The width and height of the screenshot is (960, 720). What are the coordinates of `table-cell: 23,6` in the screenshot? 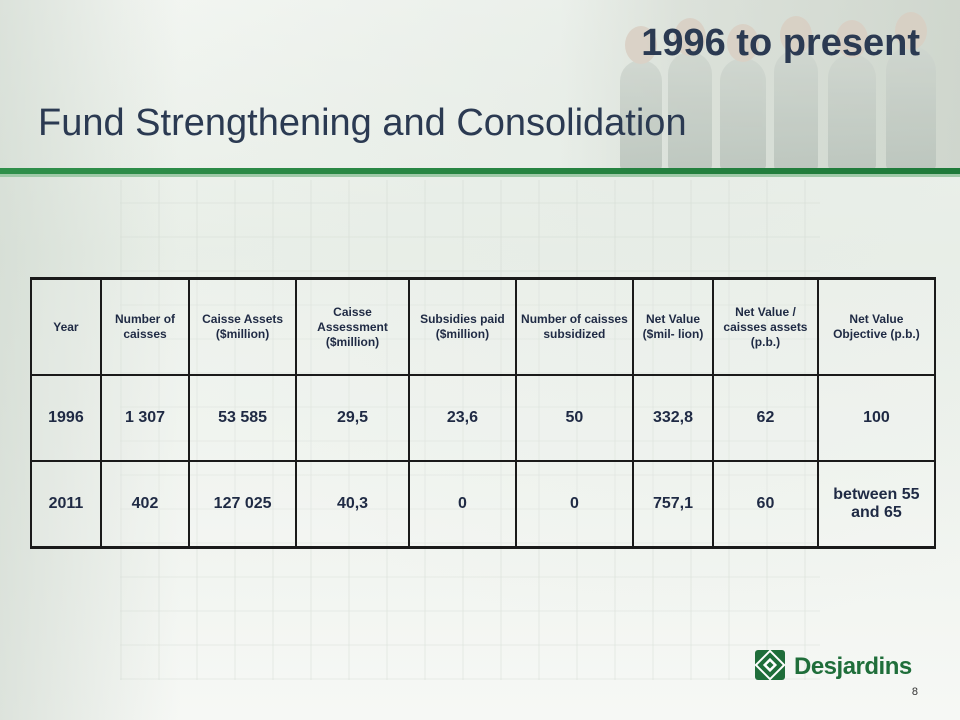 It's located at (462, 418).